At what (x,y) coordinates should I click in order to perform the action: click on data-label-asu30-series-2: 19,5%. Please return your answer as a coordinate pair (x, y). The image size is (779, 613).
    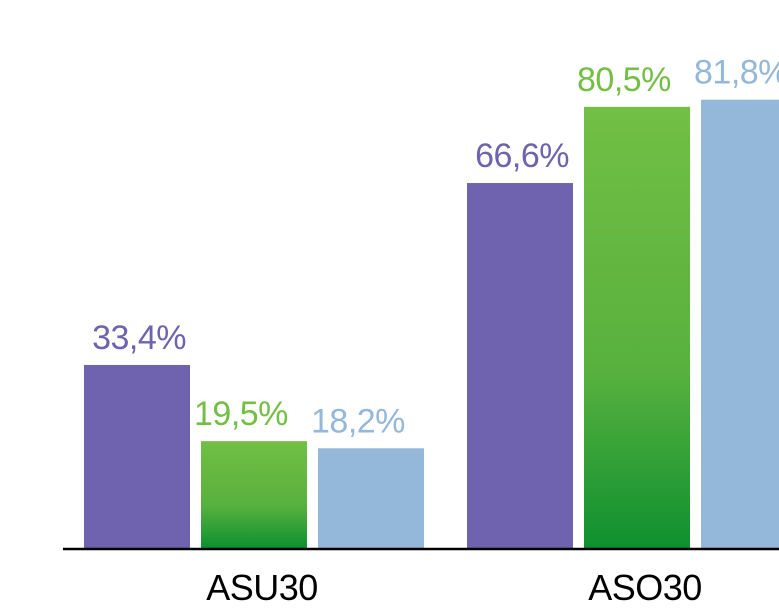
    Looking at the image, I should click on (241, 414).